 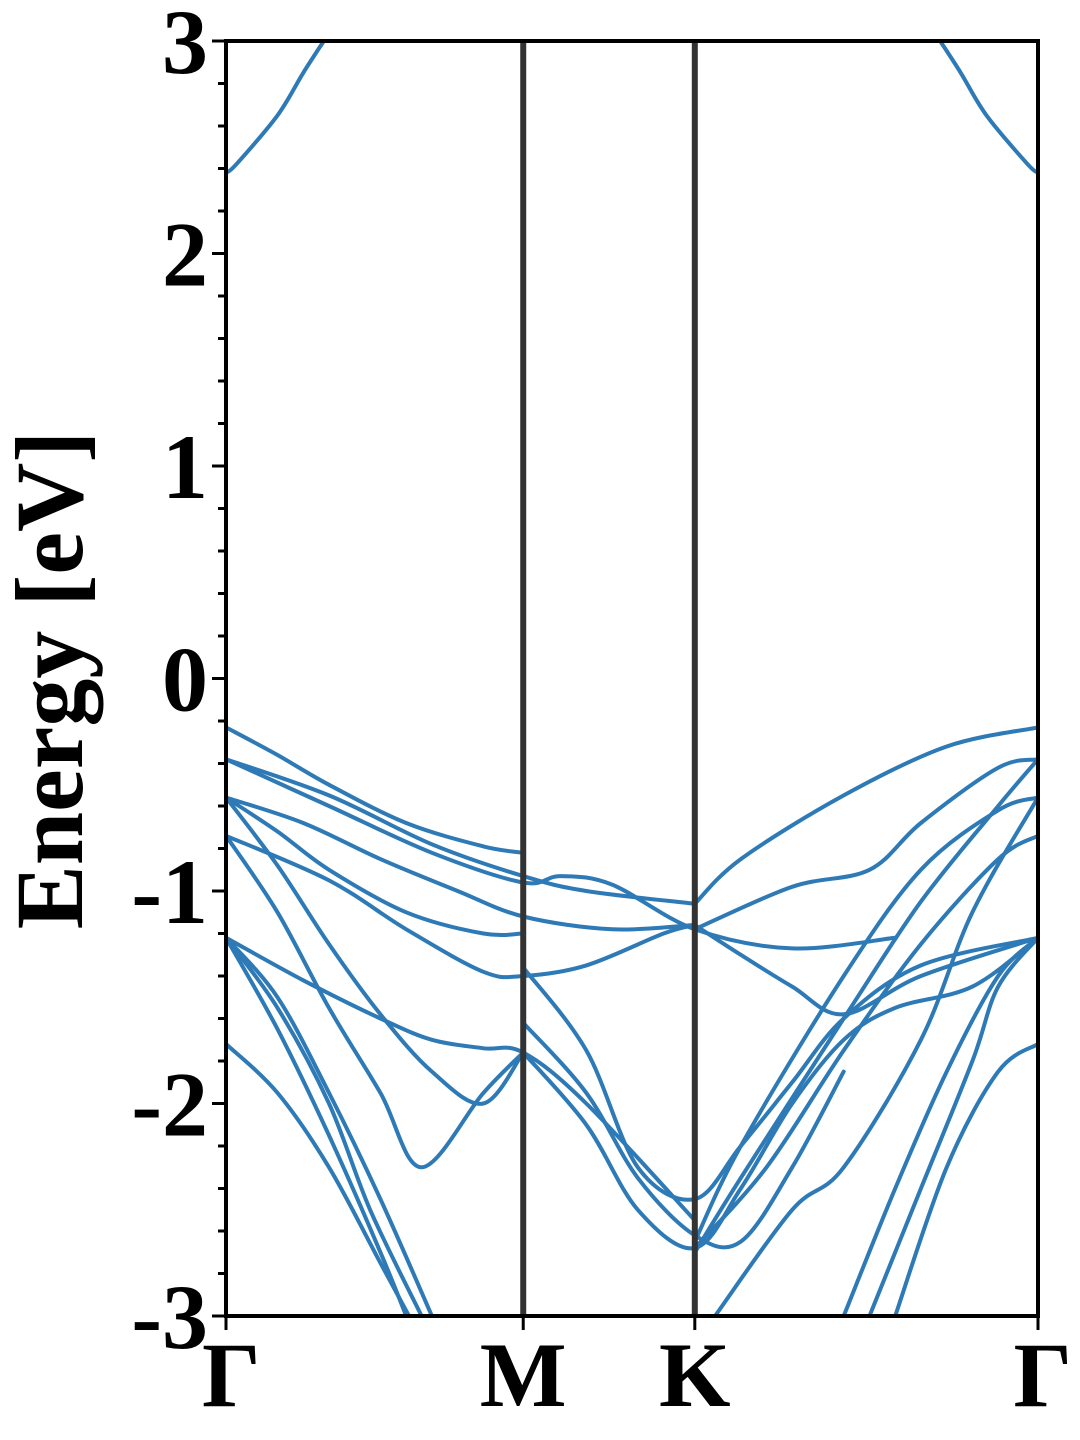 What do you see at coordinates (185, 467) in the screenshot?
I see `y-tick-label: 1` at bounding box center [185, 467].